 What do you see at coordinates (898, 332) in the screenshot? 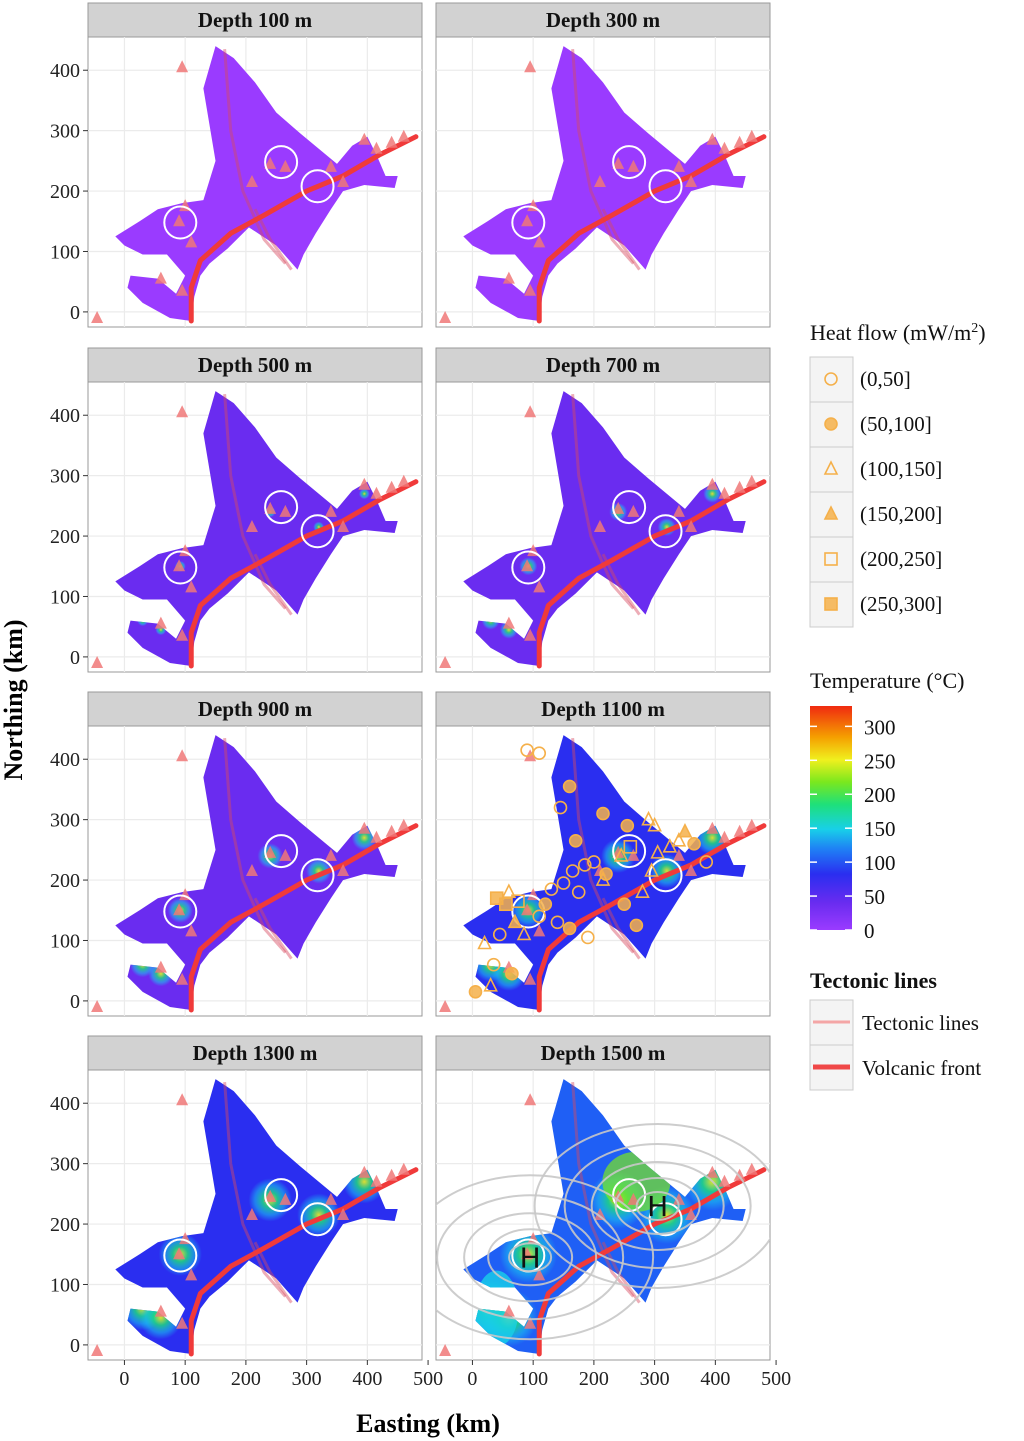
I see `heat-flow-legend-title: Heat flow (mW/m2)` at bounding box center [898, 332].